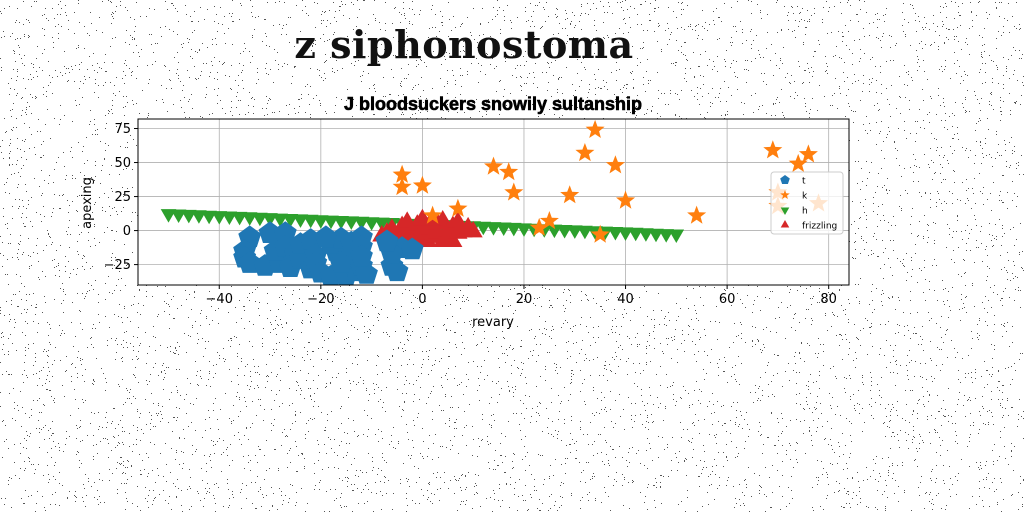 The image size is (1024, 512). I want to click on legend-label-k: k, so click(805, 197).